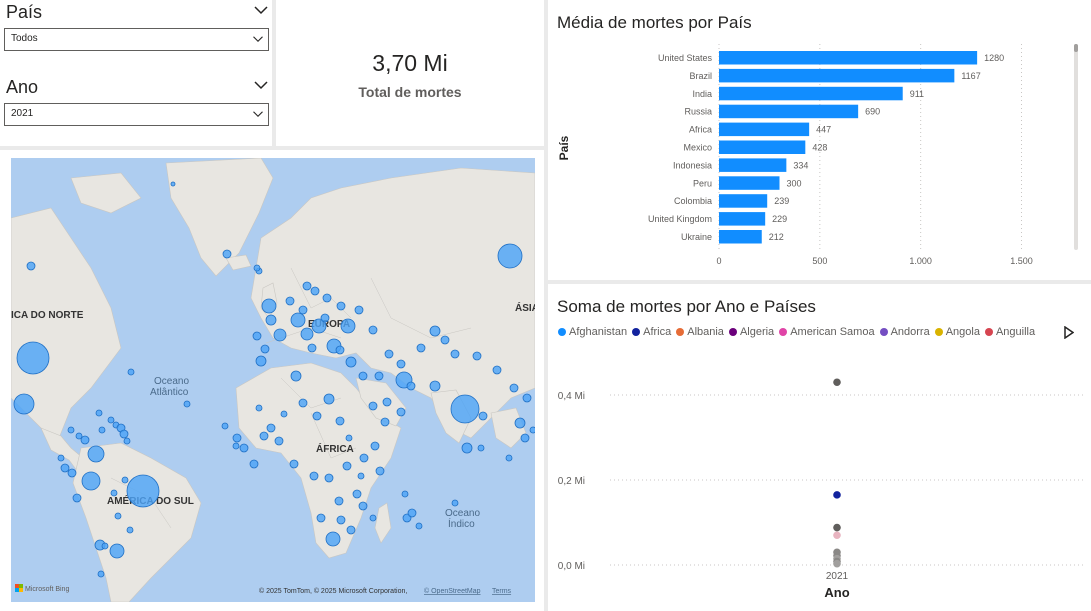 This screenshot has height=611, width=1091. Describe the element at coordinates (764, 129) in the screenshot. I see `bar-africa` at that location.